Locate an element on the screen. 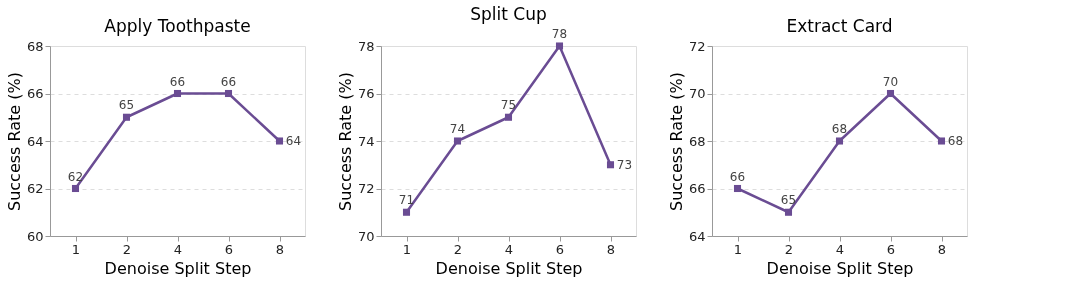 Image resolution: width=1080 pixels, height=308 pixels. data-label: 70 is located at coordinates (890, 81).